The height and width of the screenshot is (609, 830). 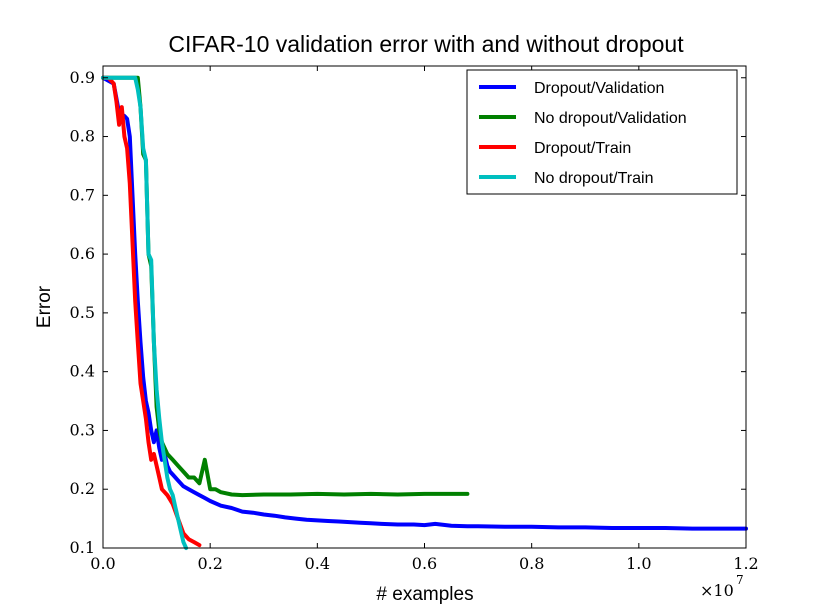 I want to click on y-tick-label: 0.7, so click(x=82, y=194).